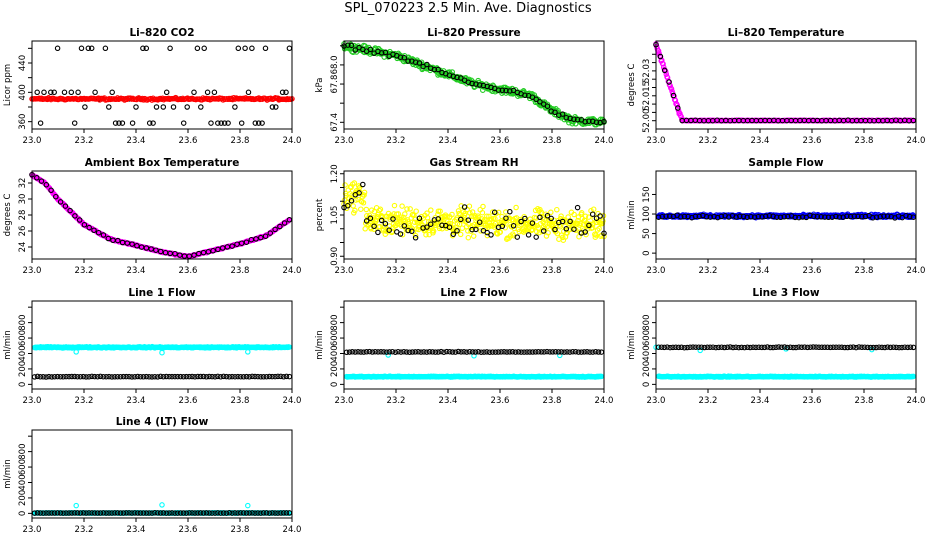 This screenshot has height=540, width=936. I want to click on y-tick-label: 800, so click(23, 322).